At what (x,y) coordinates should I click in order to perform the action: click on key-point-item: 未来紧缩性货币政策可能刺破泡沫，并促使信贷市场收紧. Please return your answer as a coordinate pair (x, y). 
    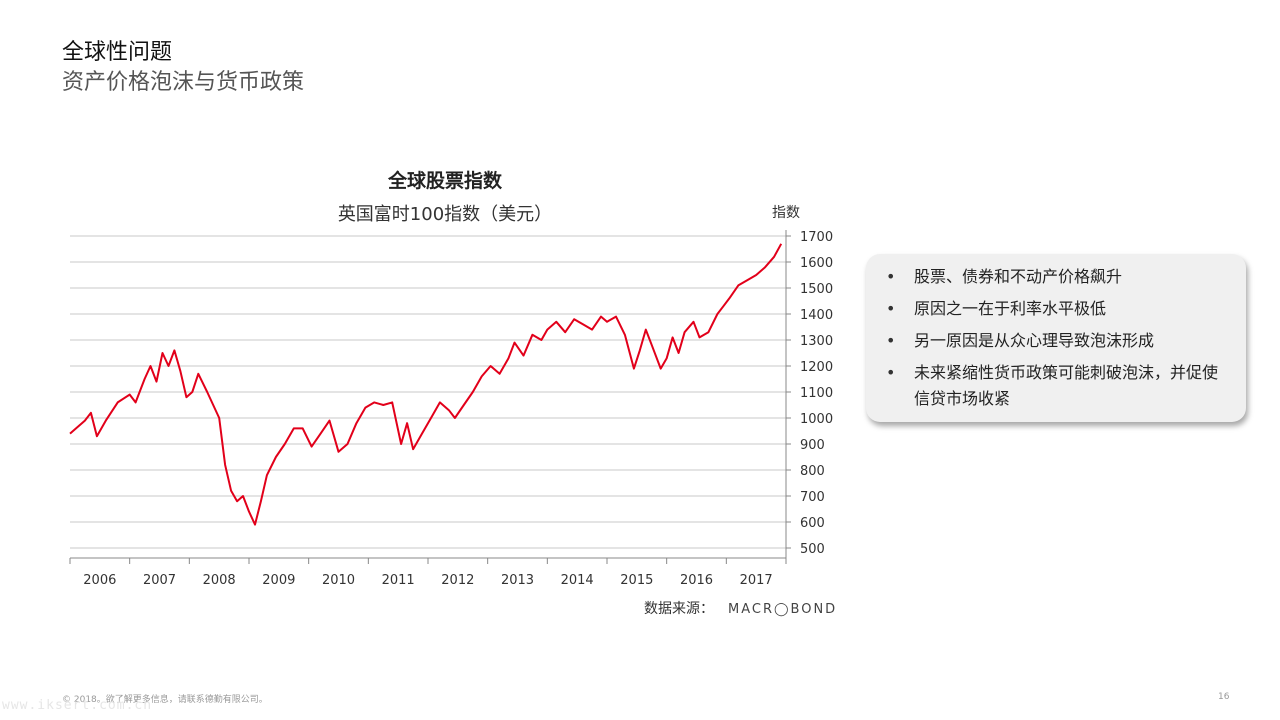
    Looking at the image, I should click on (1057, 386).